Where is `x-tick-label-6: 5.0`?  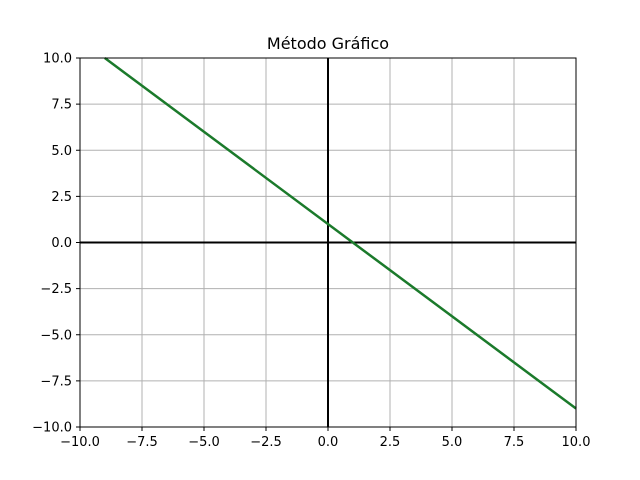
x-tick-label-6: 5.0 is located at coordinates (452, 442).